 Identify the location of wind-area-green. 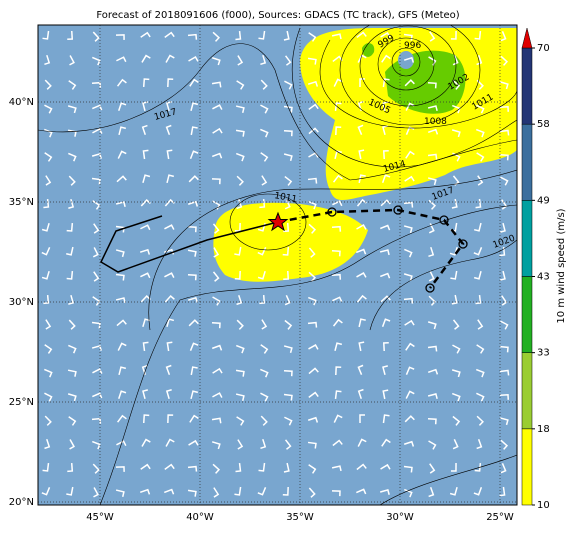
(368, 50).